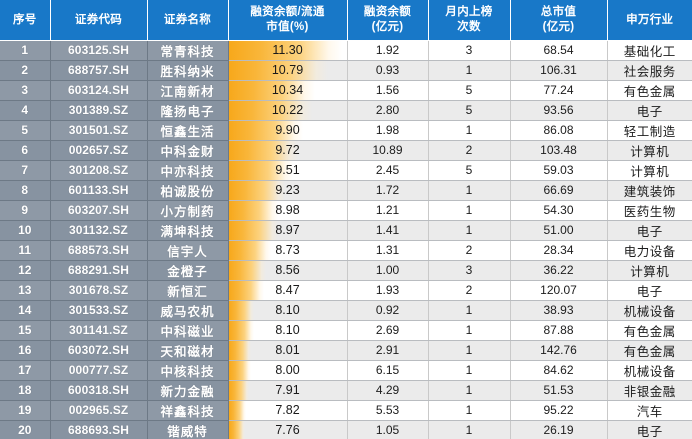 Image resolution: width=692 pixels, height=439 pixels. What do you see at coordinates (388, 190) in the screenshot?
I see `cell-balance: 1.72` at bounding box center [388, 190].